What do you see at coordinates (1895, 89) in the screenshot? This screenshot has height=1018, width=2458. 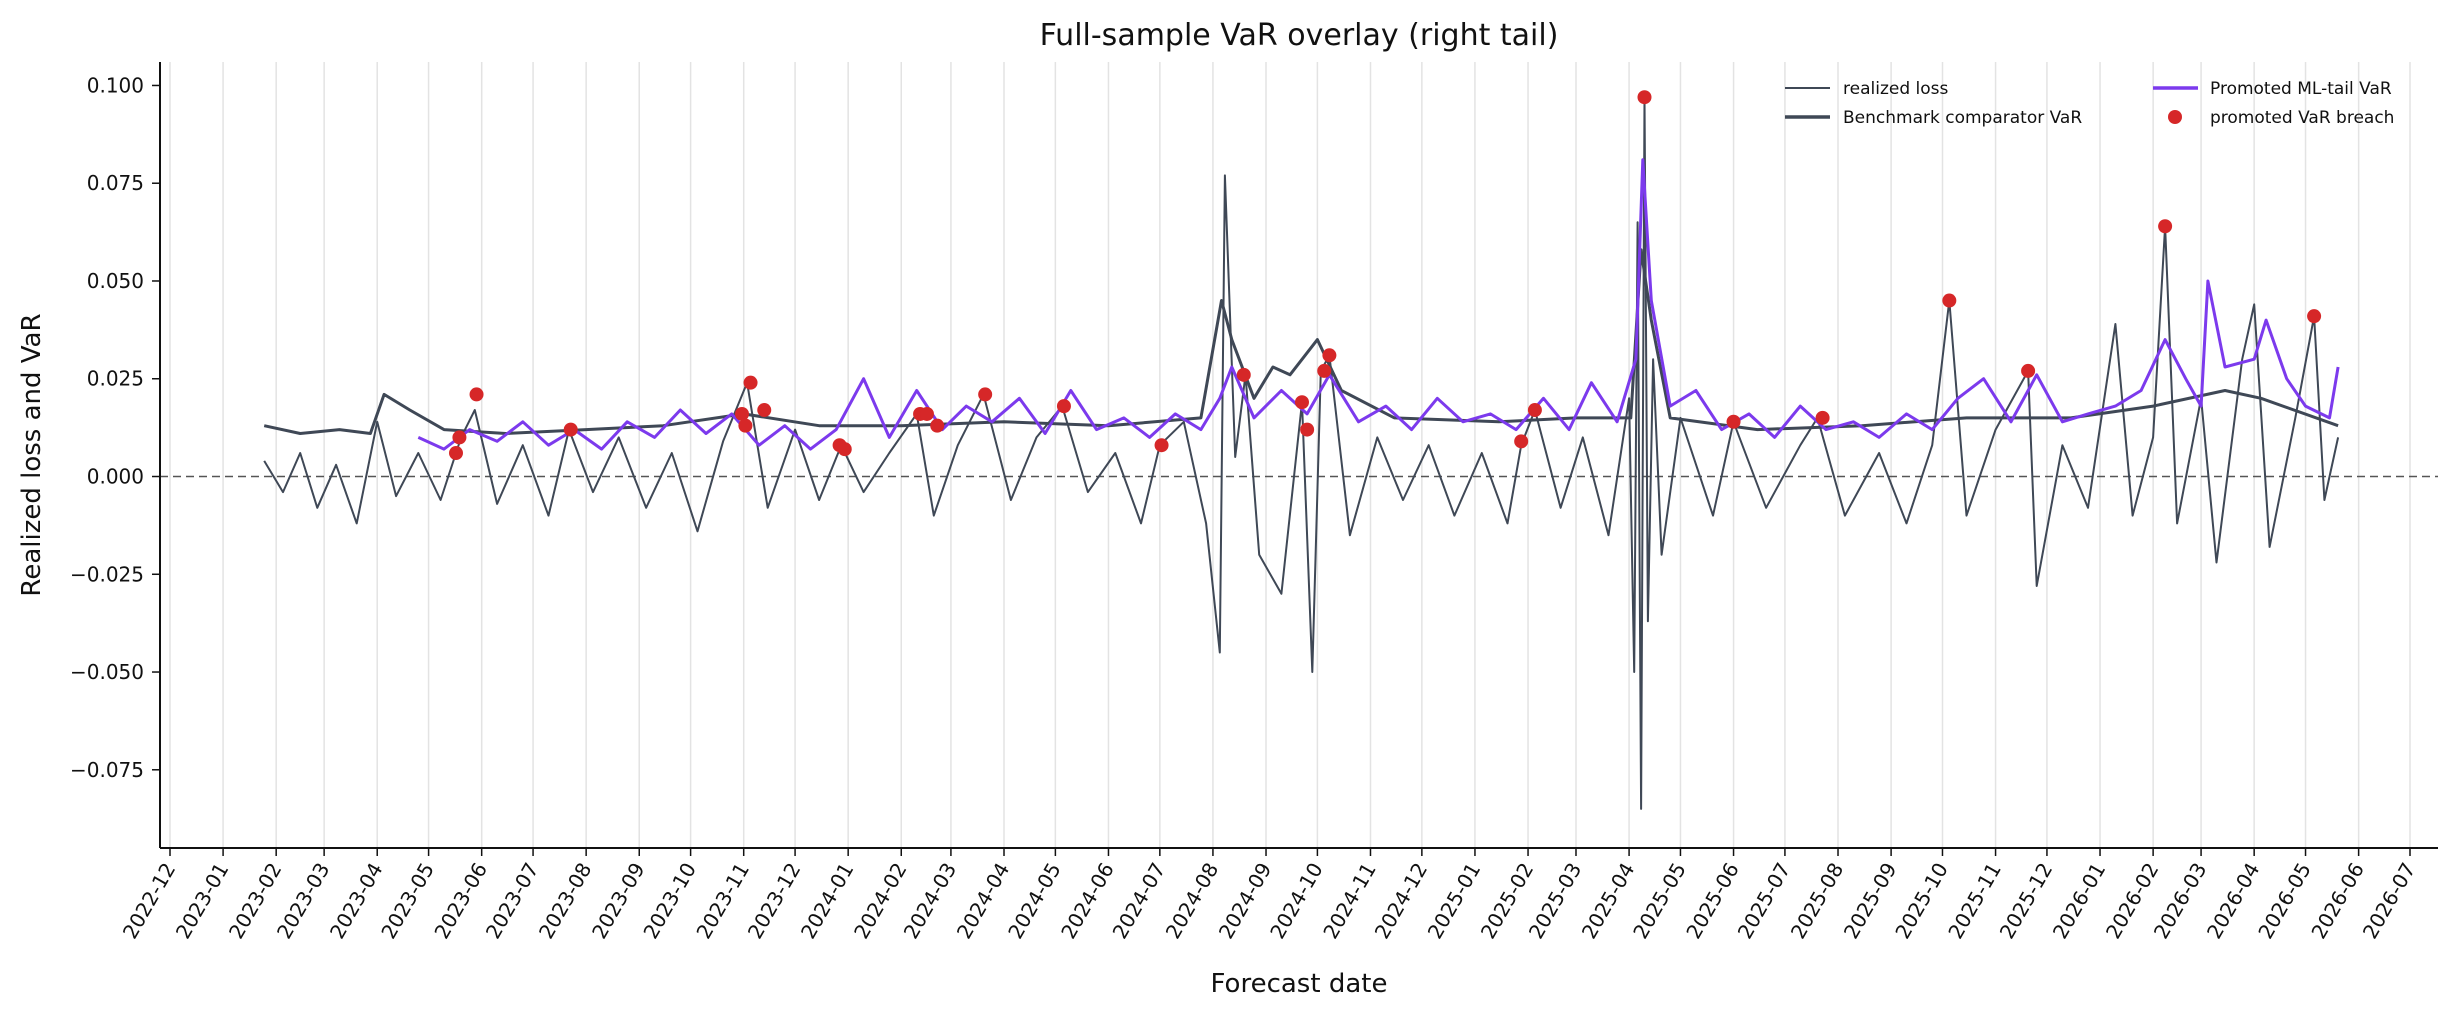 I see `legend-label-realized-loss: realized loss` at bounding box center [1895, 89].